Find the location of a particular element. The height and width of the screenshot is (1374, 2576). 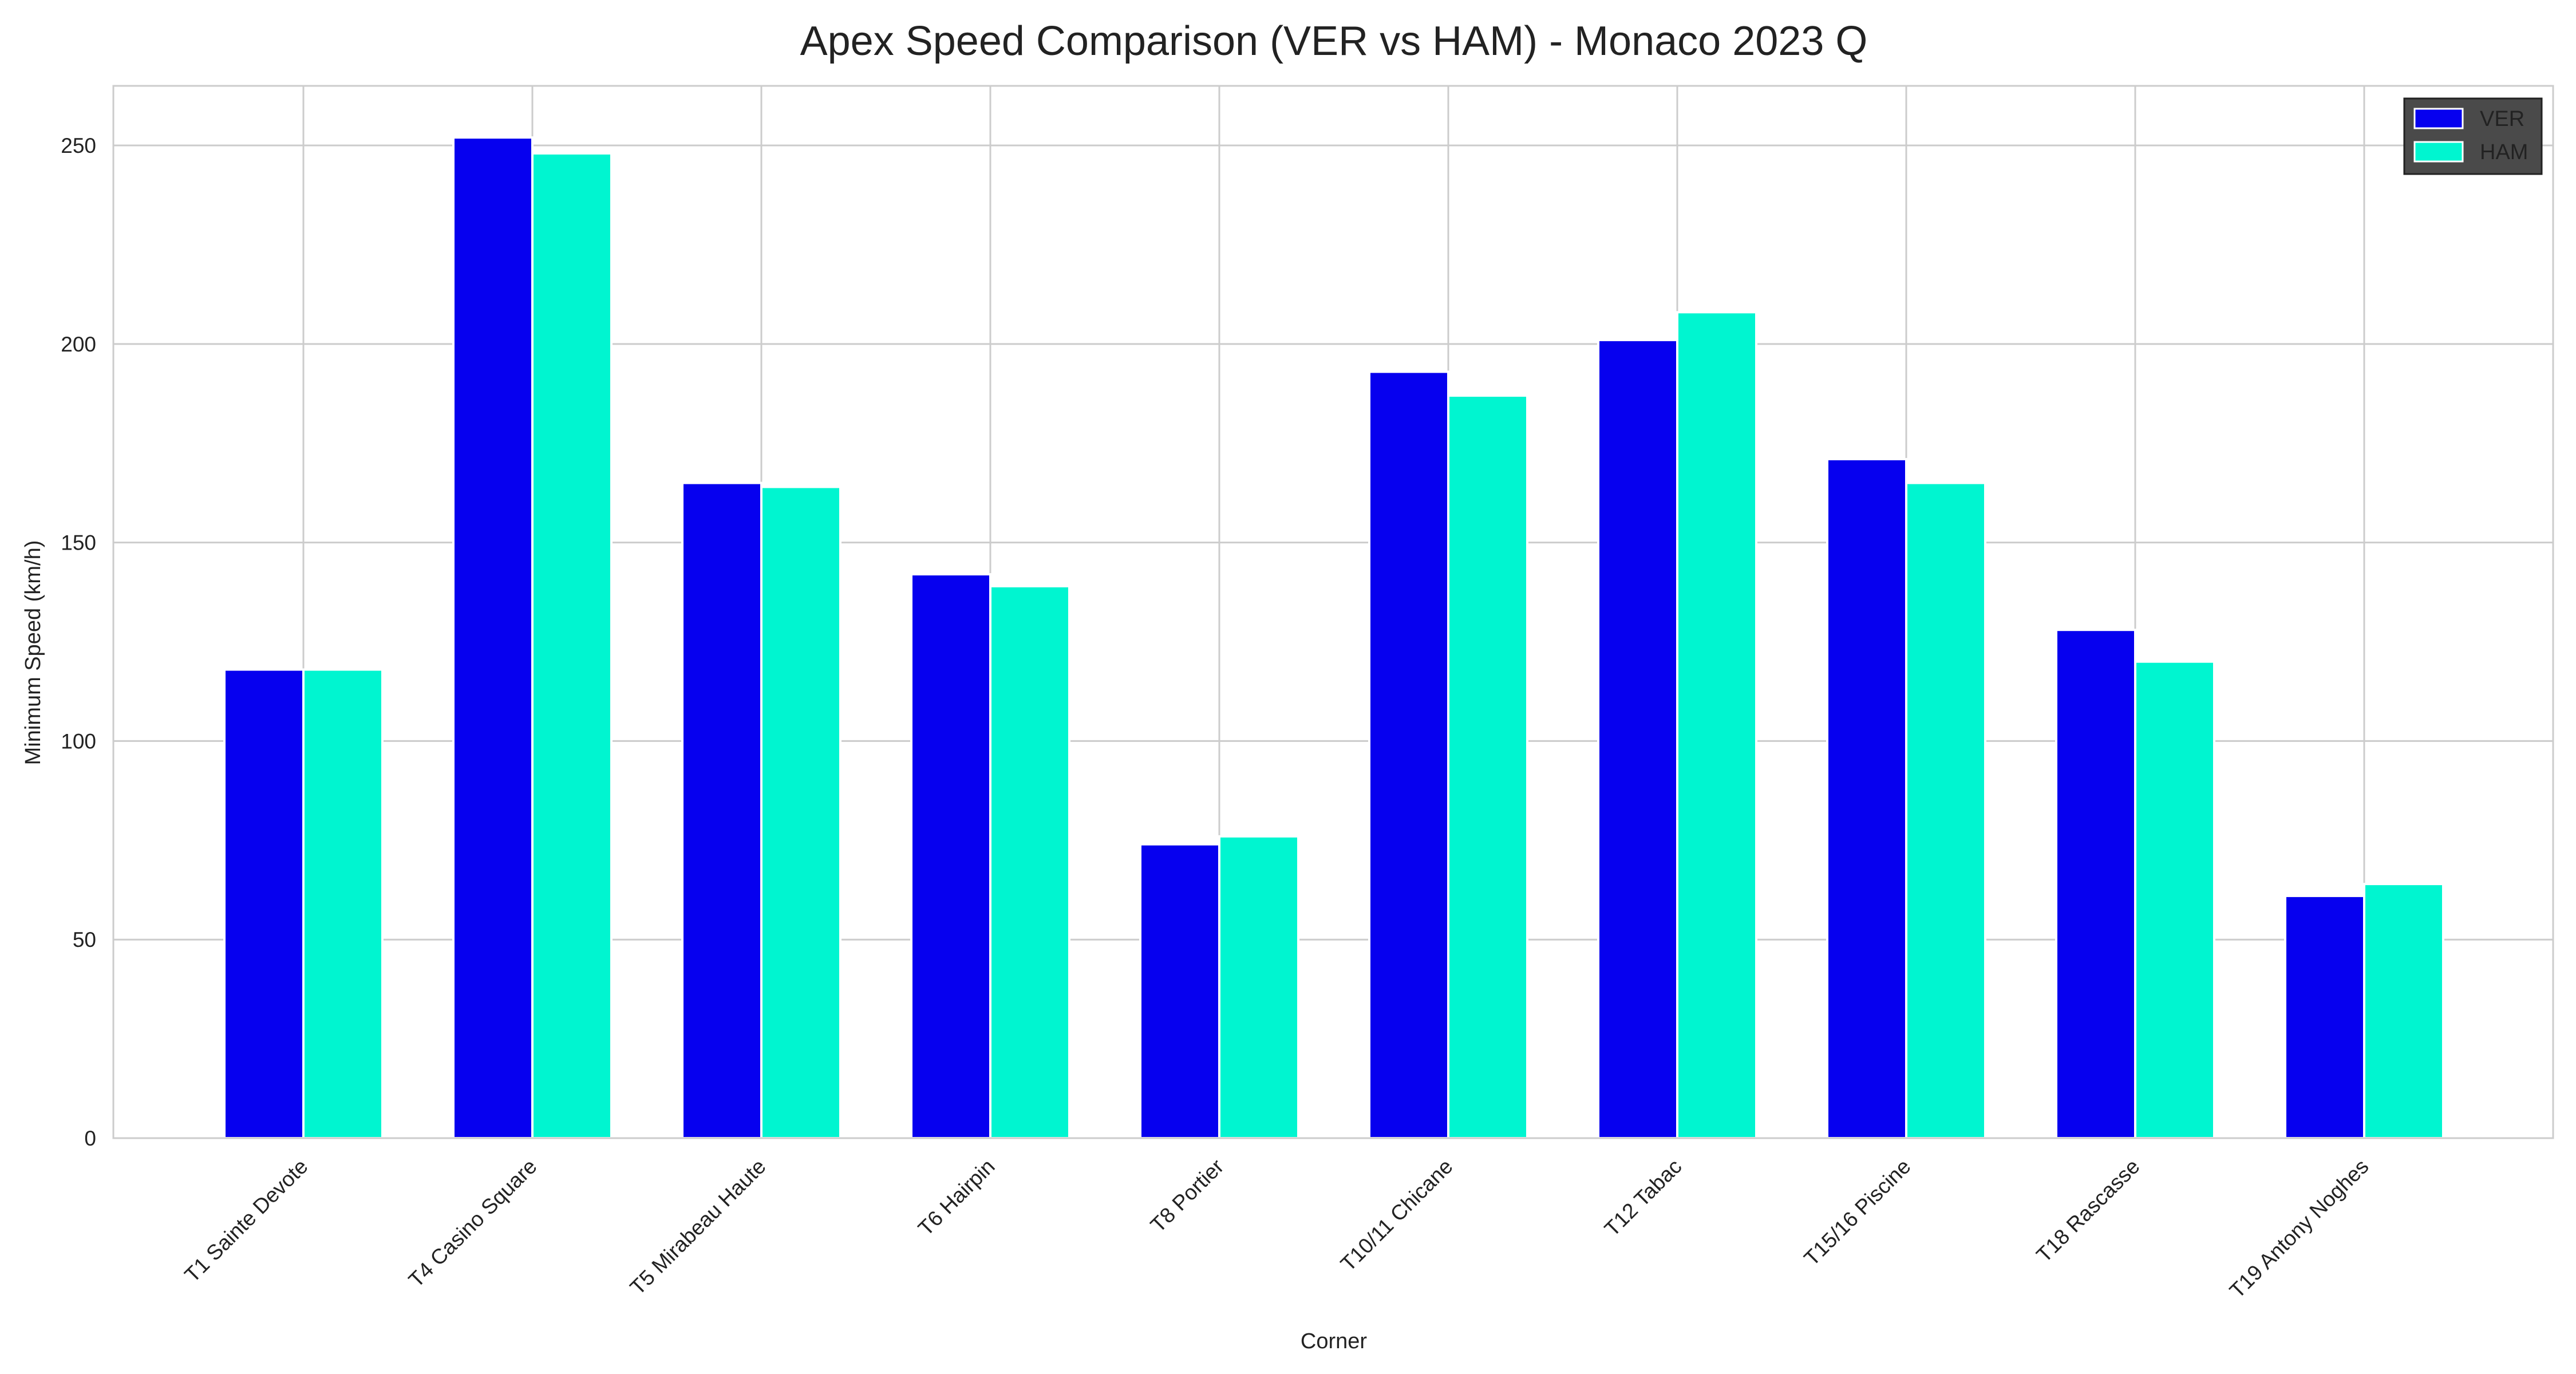

legend: VER HAM is located at coordinates (2473, 136).